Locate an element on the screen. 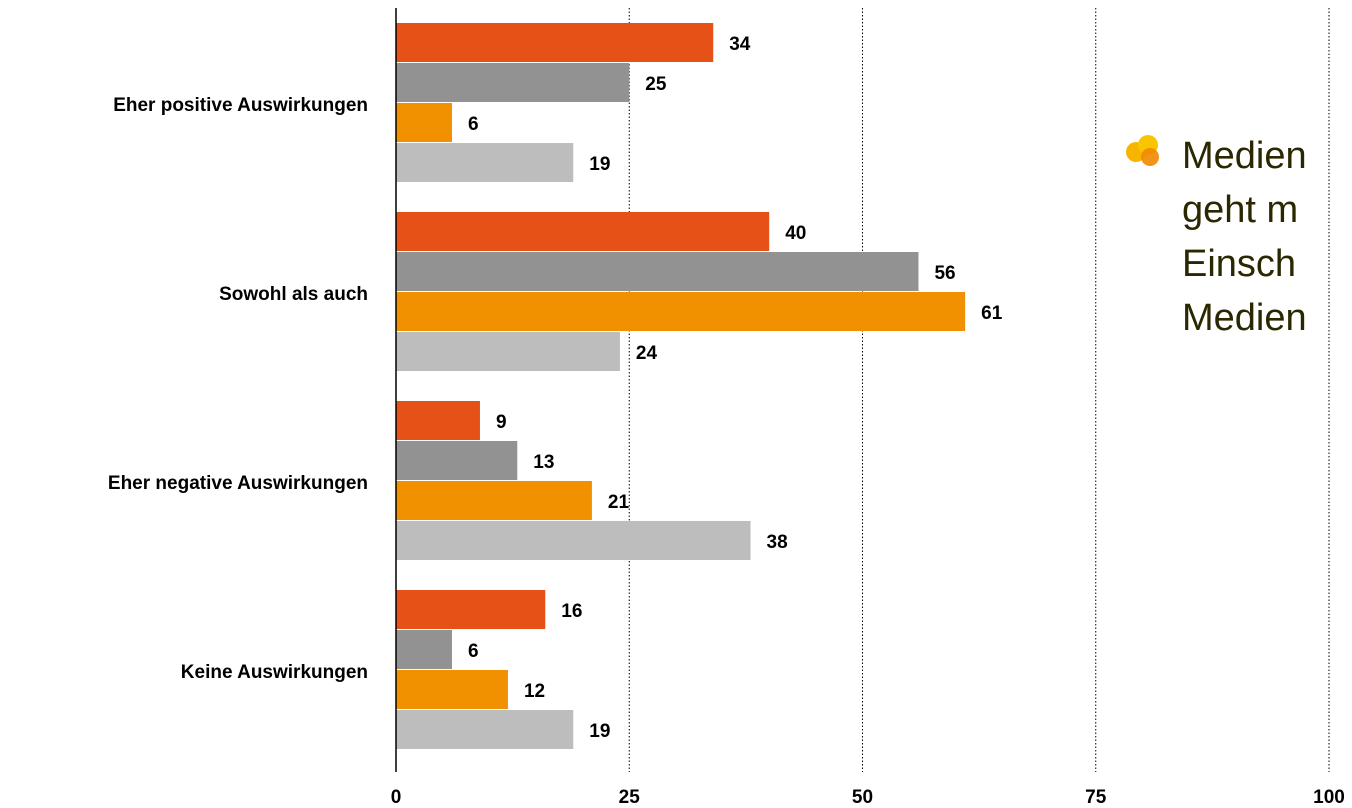 This screenshot has width=1352, height=808. category-label: Eher negative Auswirkungen is located at coordinates (238, 483).